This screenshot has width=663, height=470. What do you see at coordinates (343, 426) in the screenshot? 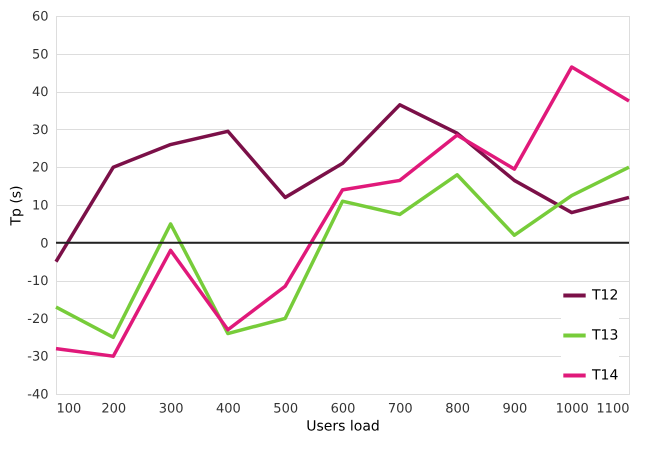
I see `x-axis-title: Users load` at bounding box center [343, 426].